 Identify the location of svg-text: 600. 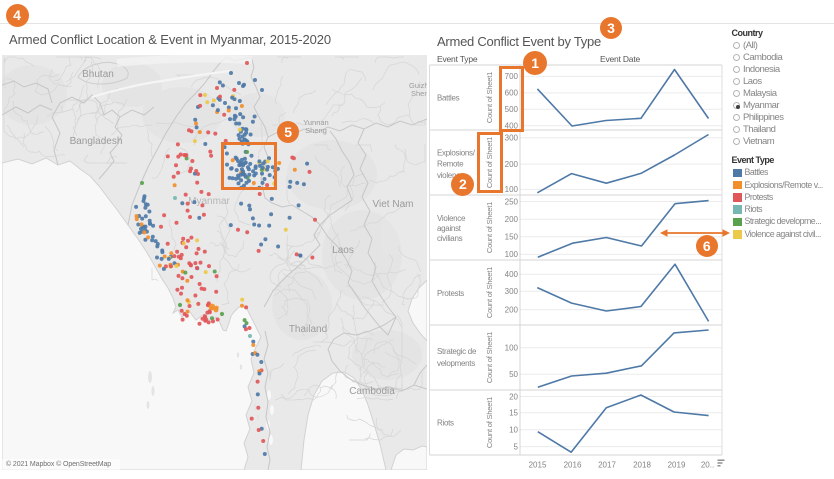
(512, 93).